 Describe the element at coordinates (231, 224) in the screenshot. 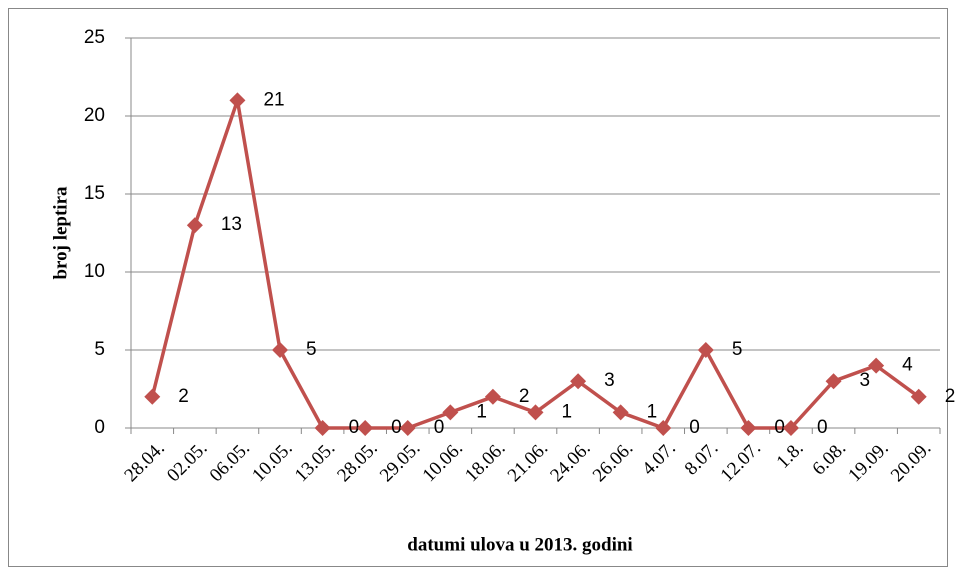

I see `data-label: 13` at that location.